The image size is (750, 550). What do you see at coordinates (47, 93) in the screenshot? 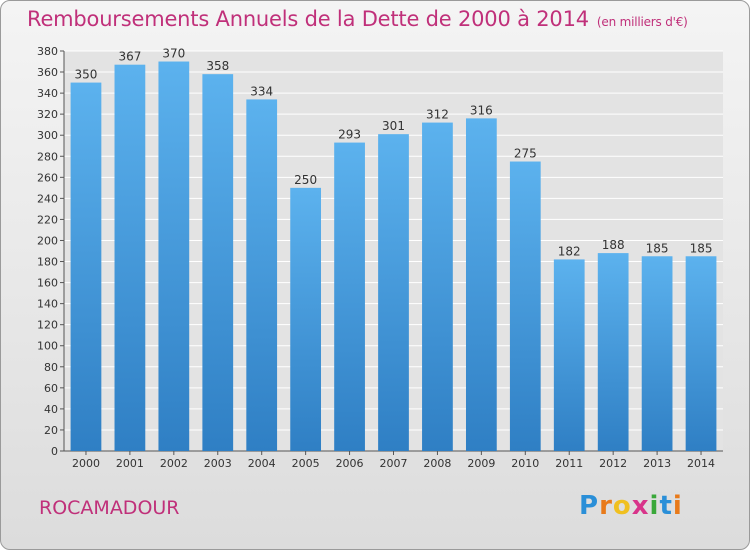
I see `y-tick-label: 340` at bounding box center [47, 93].